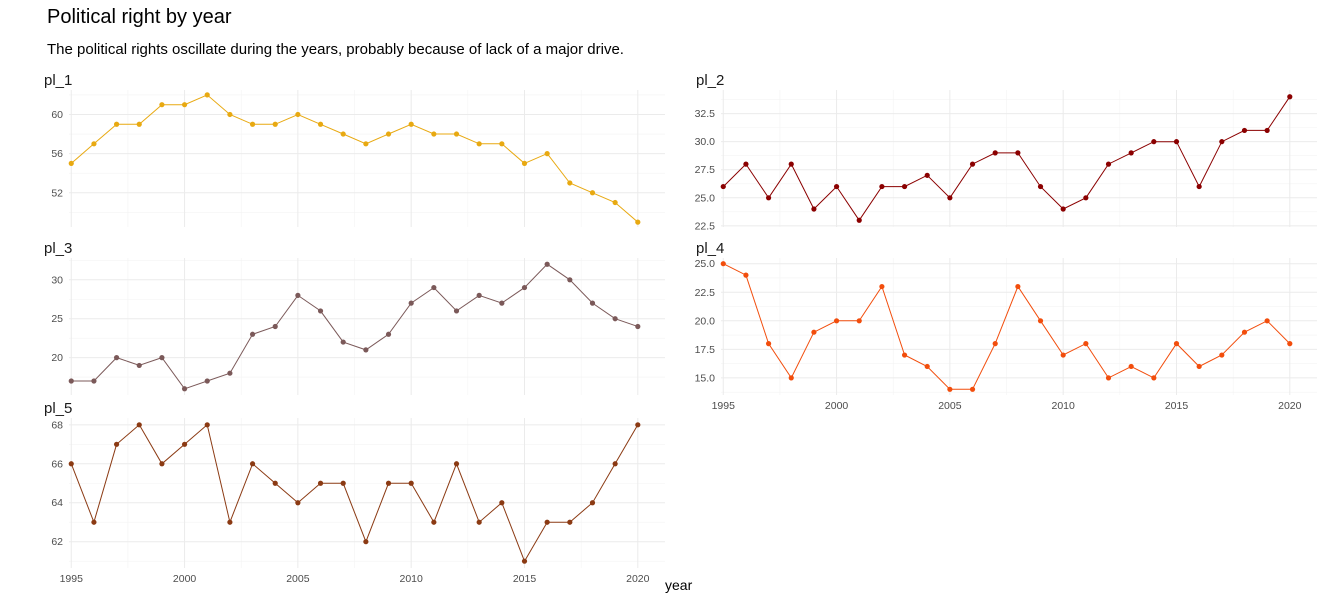 The width and height of the screenshot is (1320, 600). Describe the element at coordinates (139, 17) in the screenshot. I see `chart-title: Political right by year` at that location.